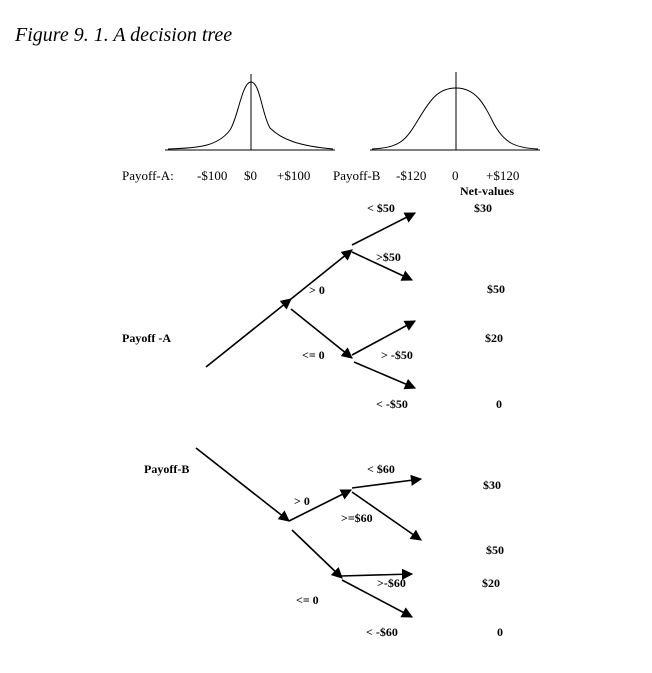 The height and width of the screenshot is (673, 652). I want to click on tree-b-branch-neg-label: <= 0, so click(307, 600).